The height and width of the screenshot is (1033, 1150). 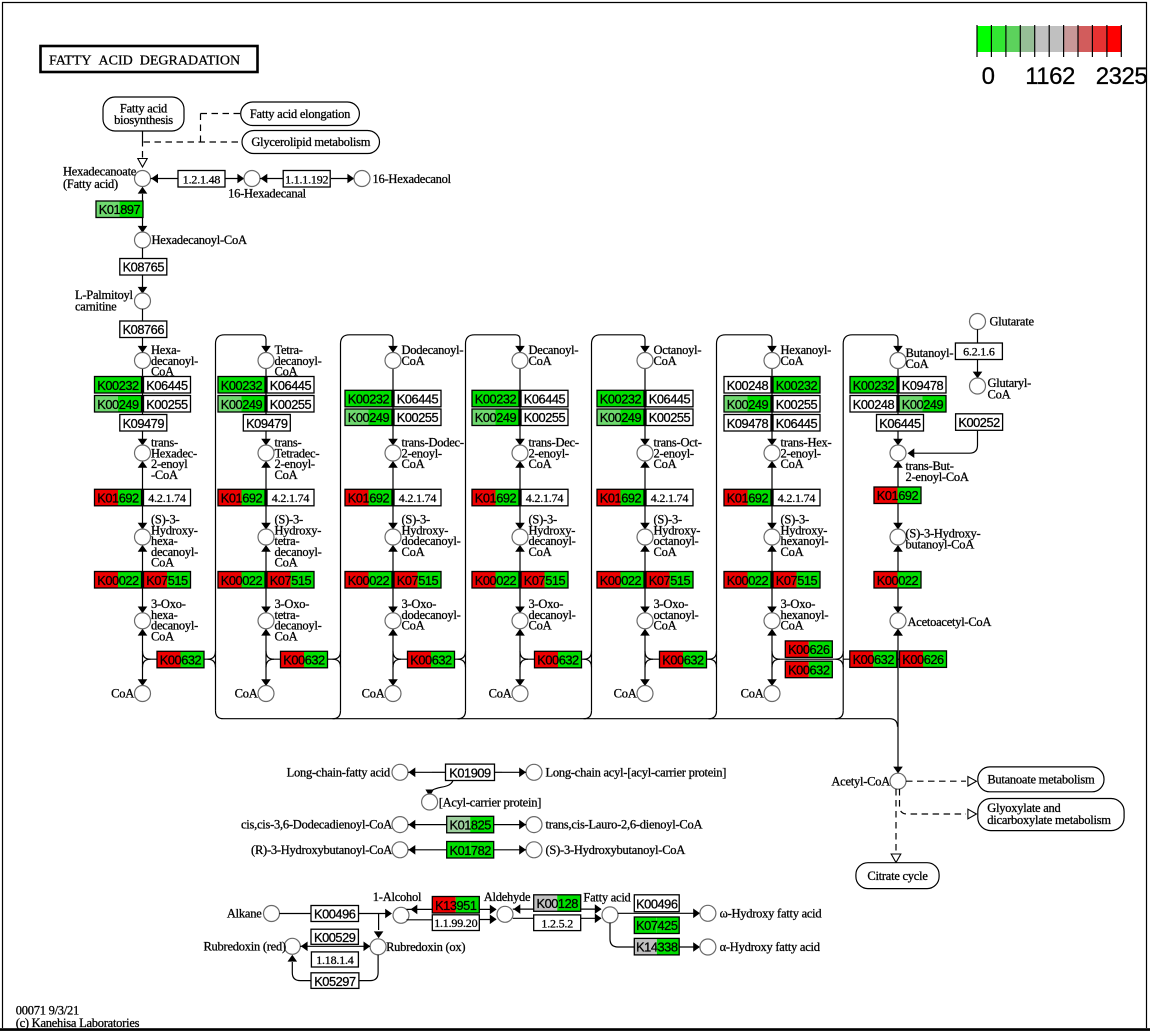 I want to click on svg-text: 6.2.1.6, so click(x=979, y=352).